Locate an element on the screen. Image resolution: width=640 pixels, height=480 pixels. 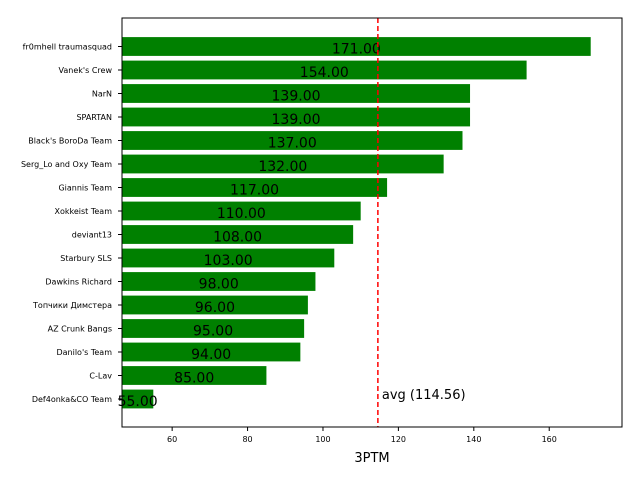
data-label-7: 110.00 is located at coordinates (241, 214).